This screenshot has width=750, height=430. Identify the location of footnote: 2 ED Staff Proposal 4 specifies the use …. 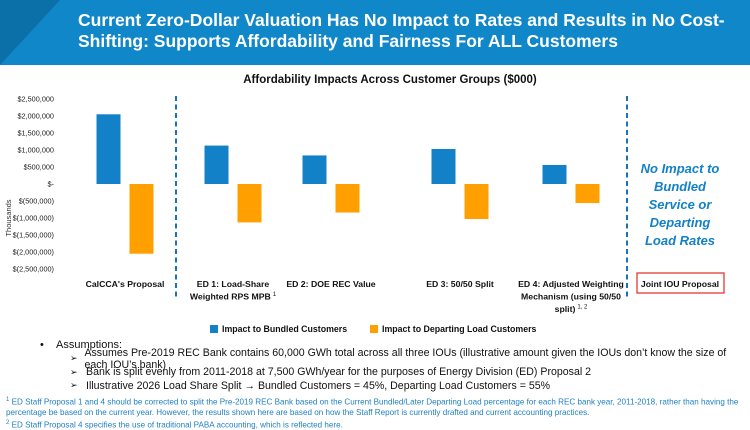
(376, 424).